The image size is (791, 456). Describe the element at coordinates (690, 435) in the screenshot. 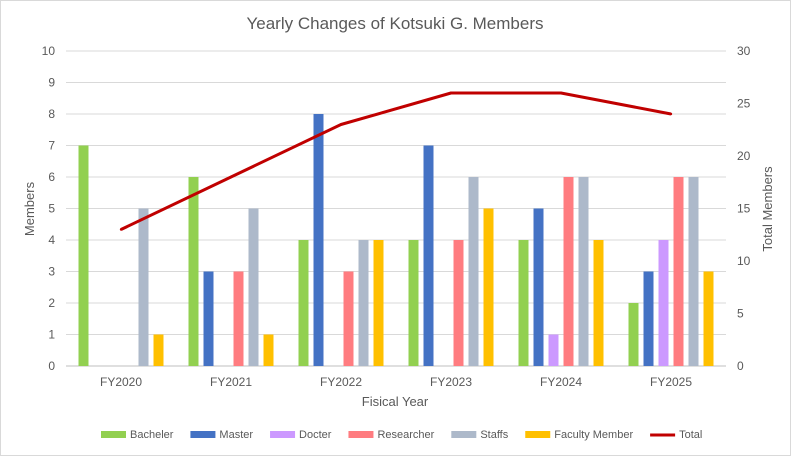

I see `legend-label: Total` at that location.